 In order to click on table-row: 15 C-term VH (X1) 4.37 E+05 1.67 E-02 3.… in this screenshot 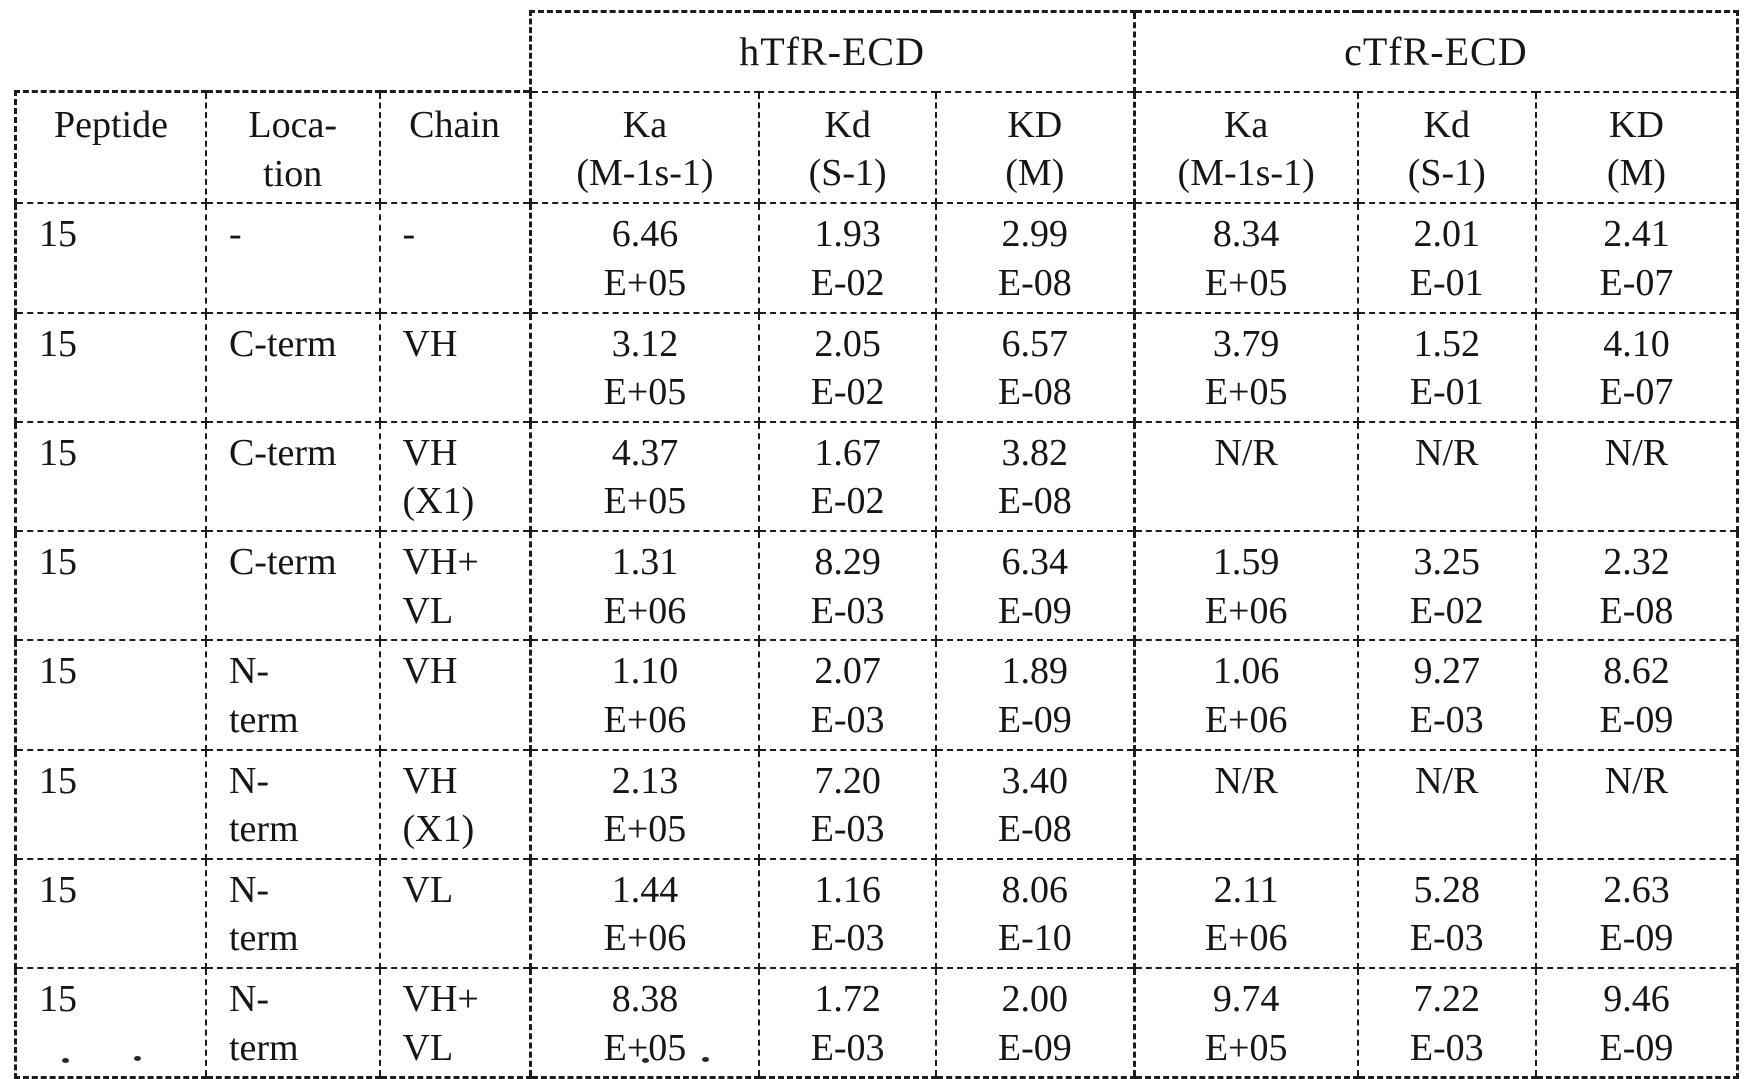, I will do `click(876, 476)`.